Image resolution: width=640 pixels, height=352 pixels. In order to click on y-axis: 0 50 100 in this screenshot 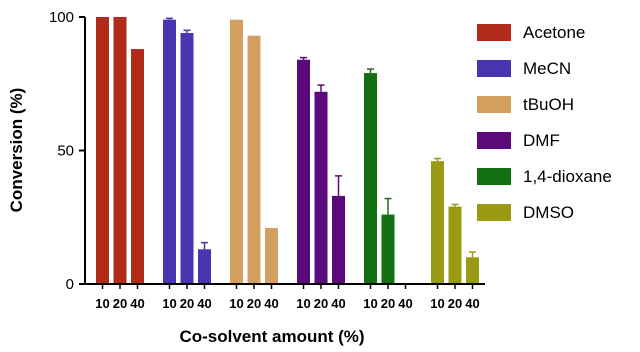, I will do `click(67, 151)`.